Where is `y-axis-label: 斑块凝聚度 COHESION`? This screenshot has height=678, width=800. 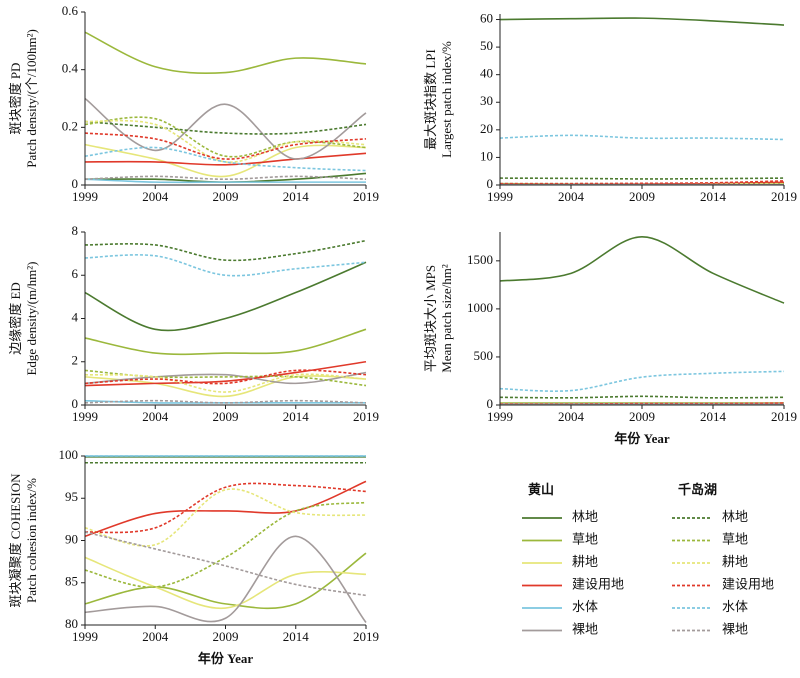 y-axis-label: 斑块凝聚度 COHESION is located at coordinates (15, 540).